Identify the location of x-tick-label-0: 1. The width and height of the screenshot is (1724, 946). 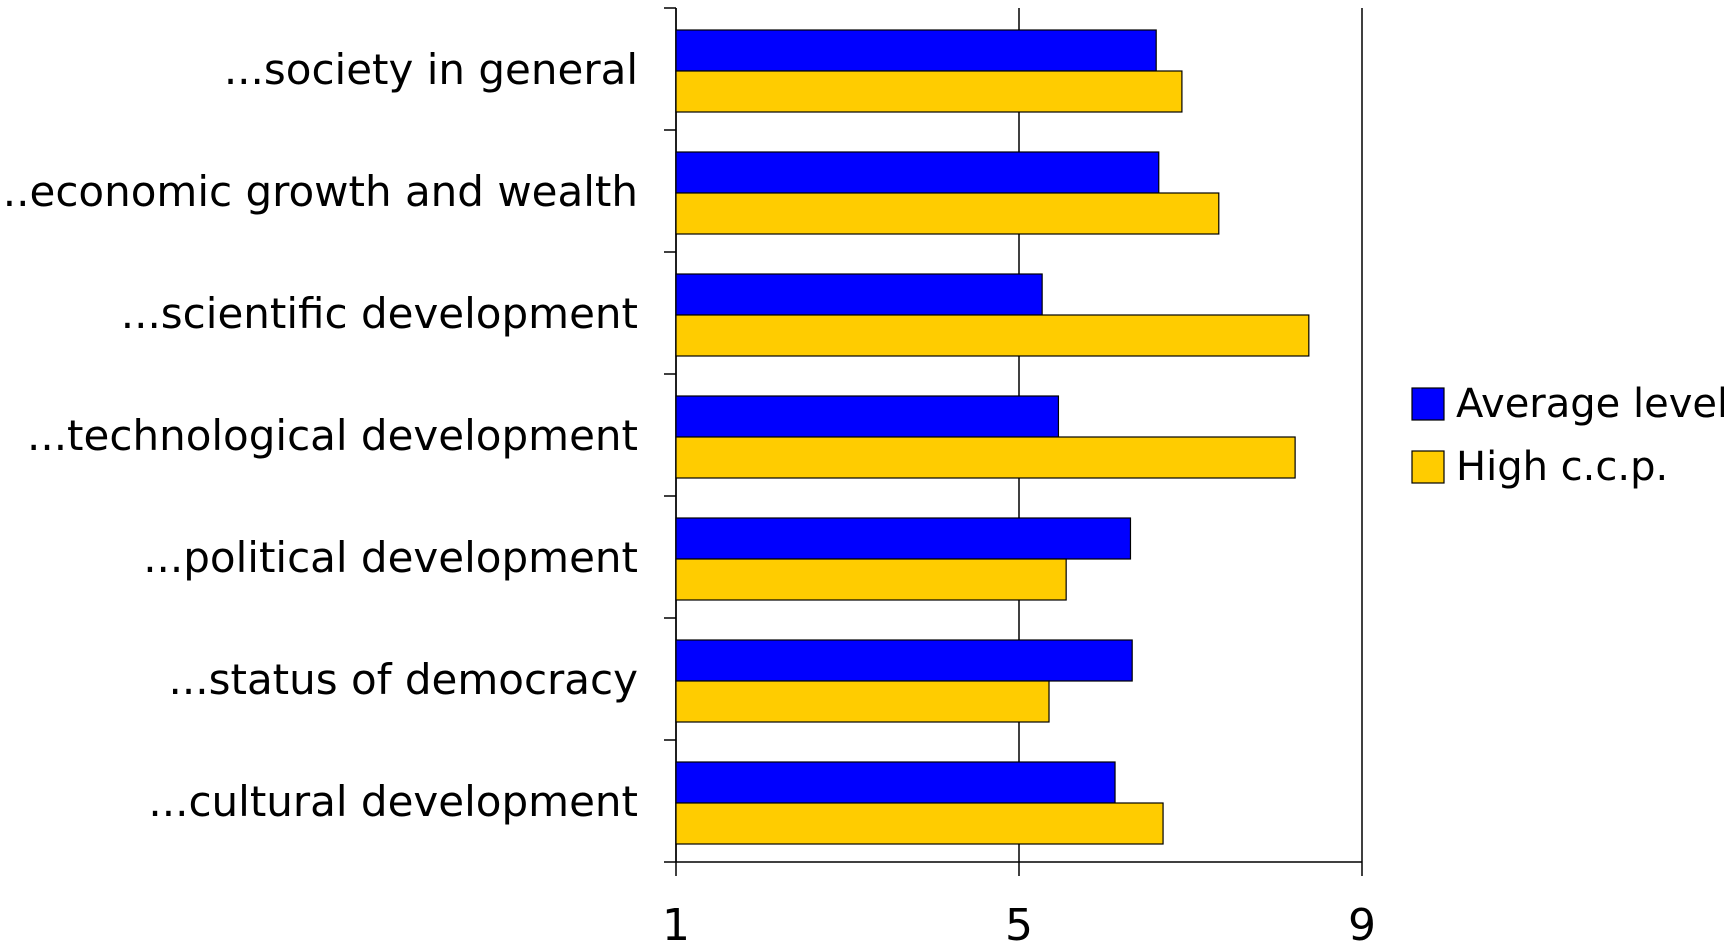
(676, 923).